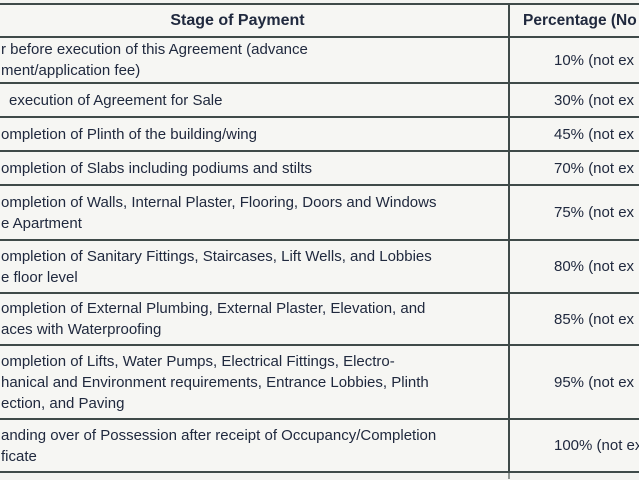 The height and width of the screenshot is (480, 639). I want to click on stage-line: ection, and Paving, so click(63, 403).